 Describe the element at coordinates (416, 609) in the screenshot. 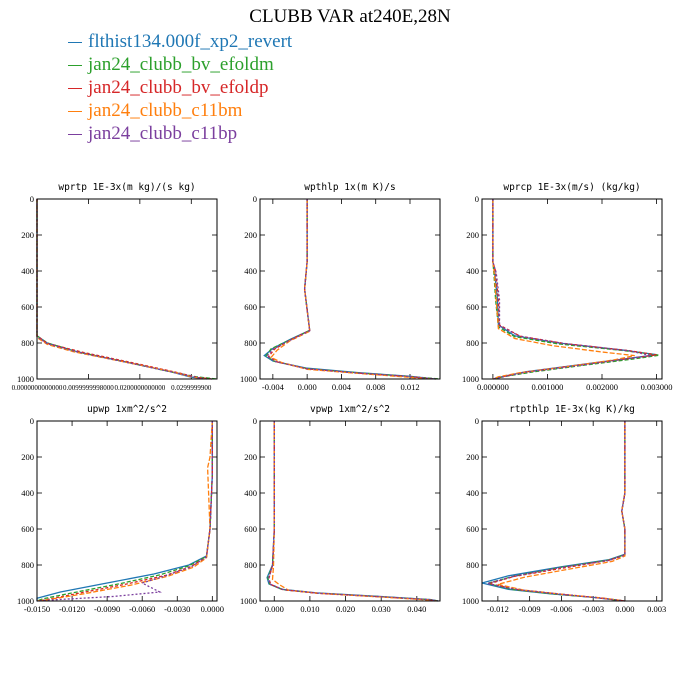

I see `x-tick-label: 0.040` at that location.